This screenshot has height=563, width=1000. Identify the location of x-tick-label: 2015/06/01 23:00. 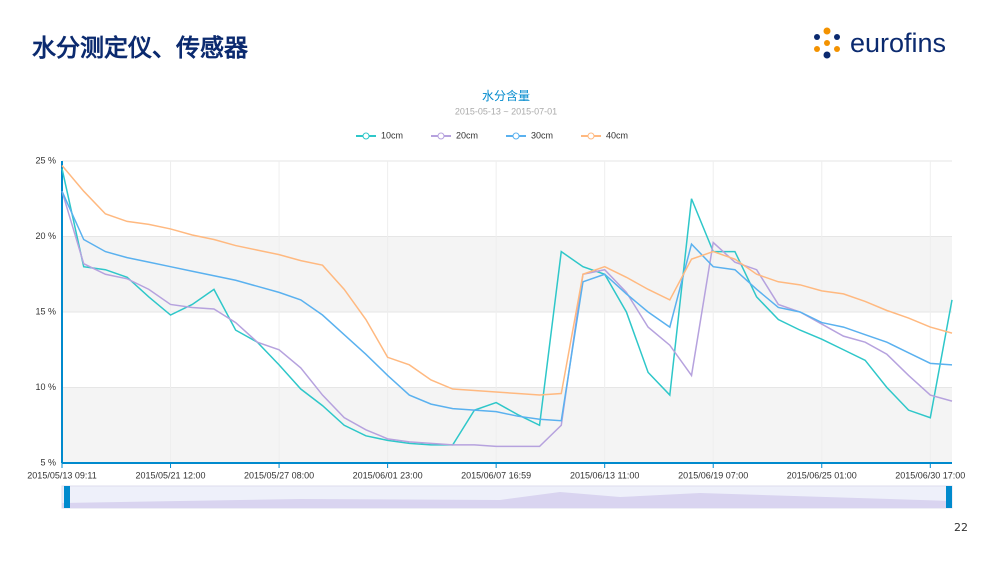
(388, 475).